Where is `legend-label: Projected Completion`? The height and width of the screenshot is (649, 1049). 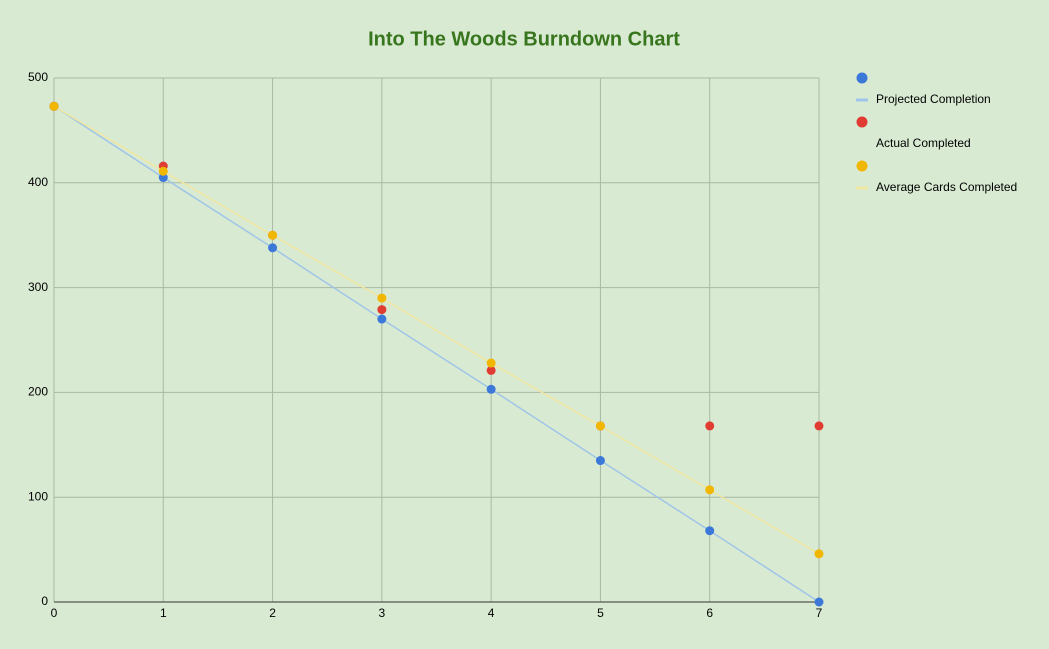
legend-label: Projected Completion is located at coordinates (933, 99).